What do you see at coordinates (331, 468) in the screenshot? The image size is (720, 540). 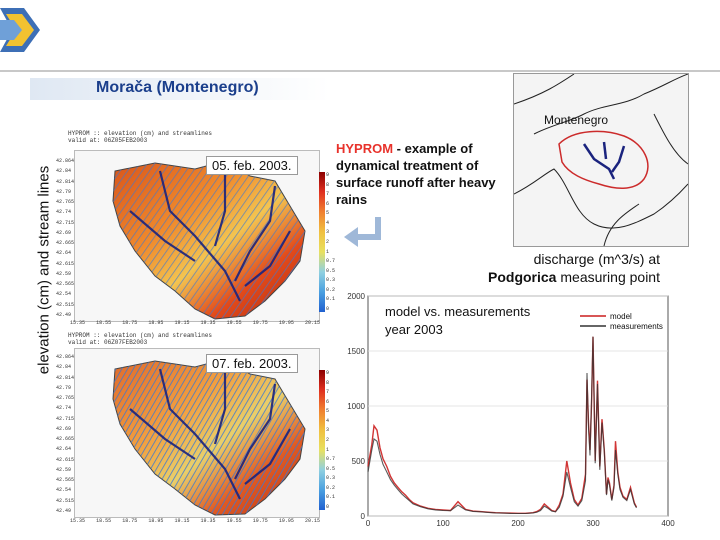 I see `colorbar-tick-label: 0.5` at bounding box center [331, 468].